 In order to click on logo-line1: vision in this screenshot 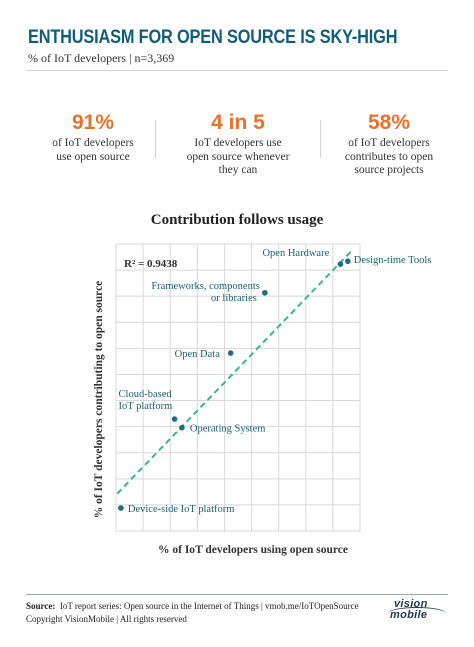, I will do `click(411, 604)`.